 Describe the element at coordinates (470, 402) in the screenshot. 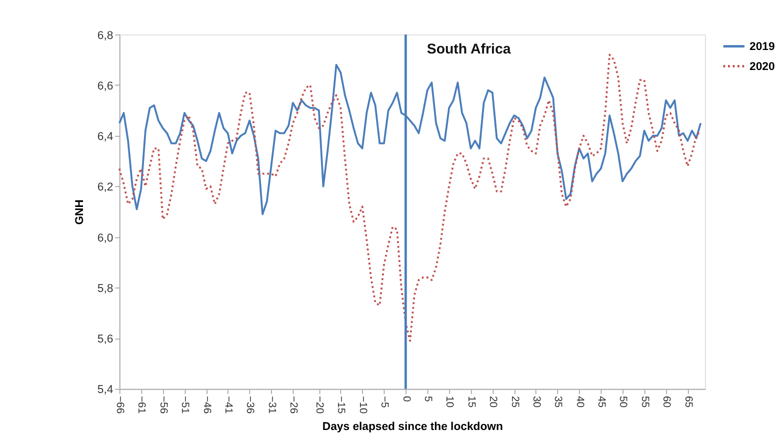

I see `x-tick-label: 15` at that location.